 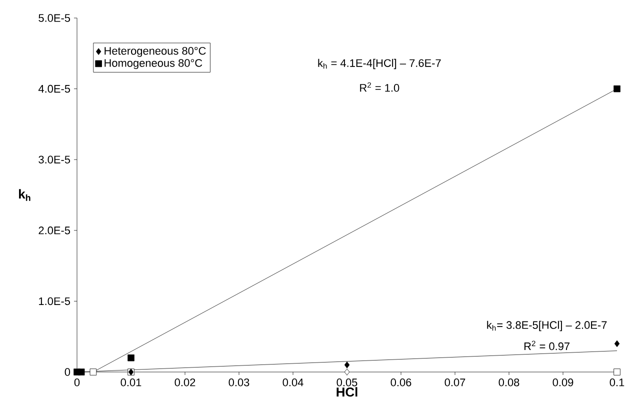 What do you see at coordinates (54, 230) in the screenshot?
I see `y-tick-label: 2.0E-5` at bounding box center [54, 230].